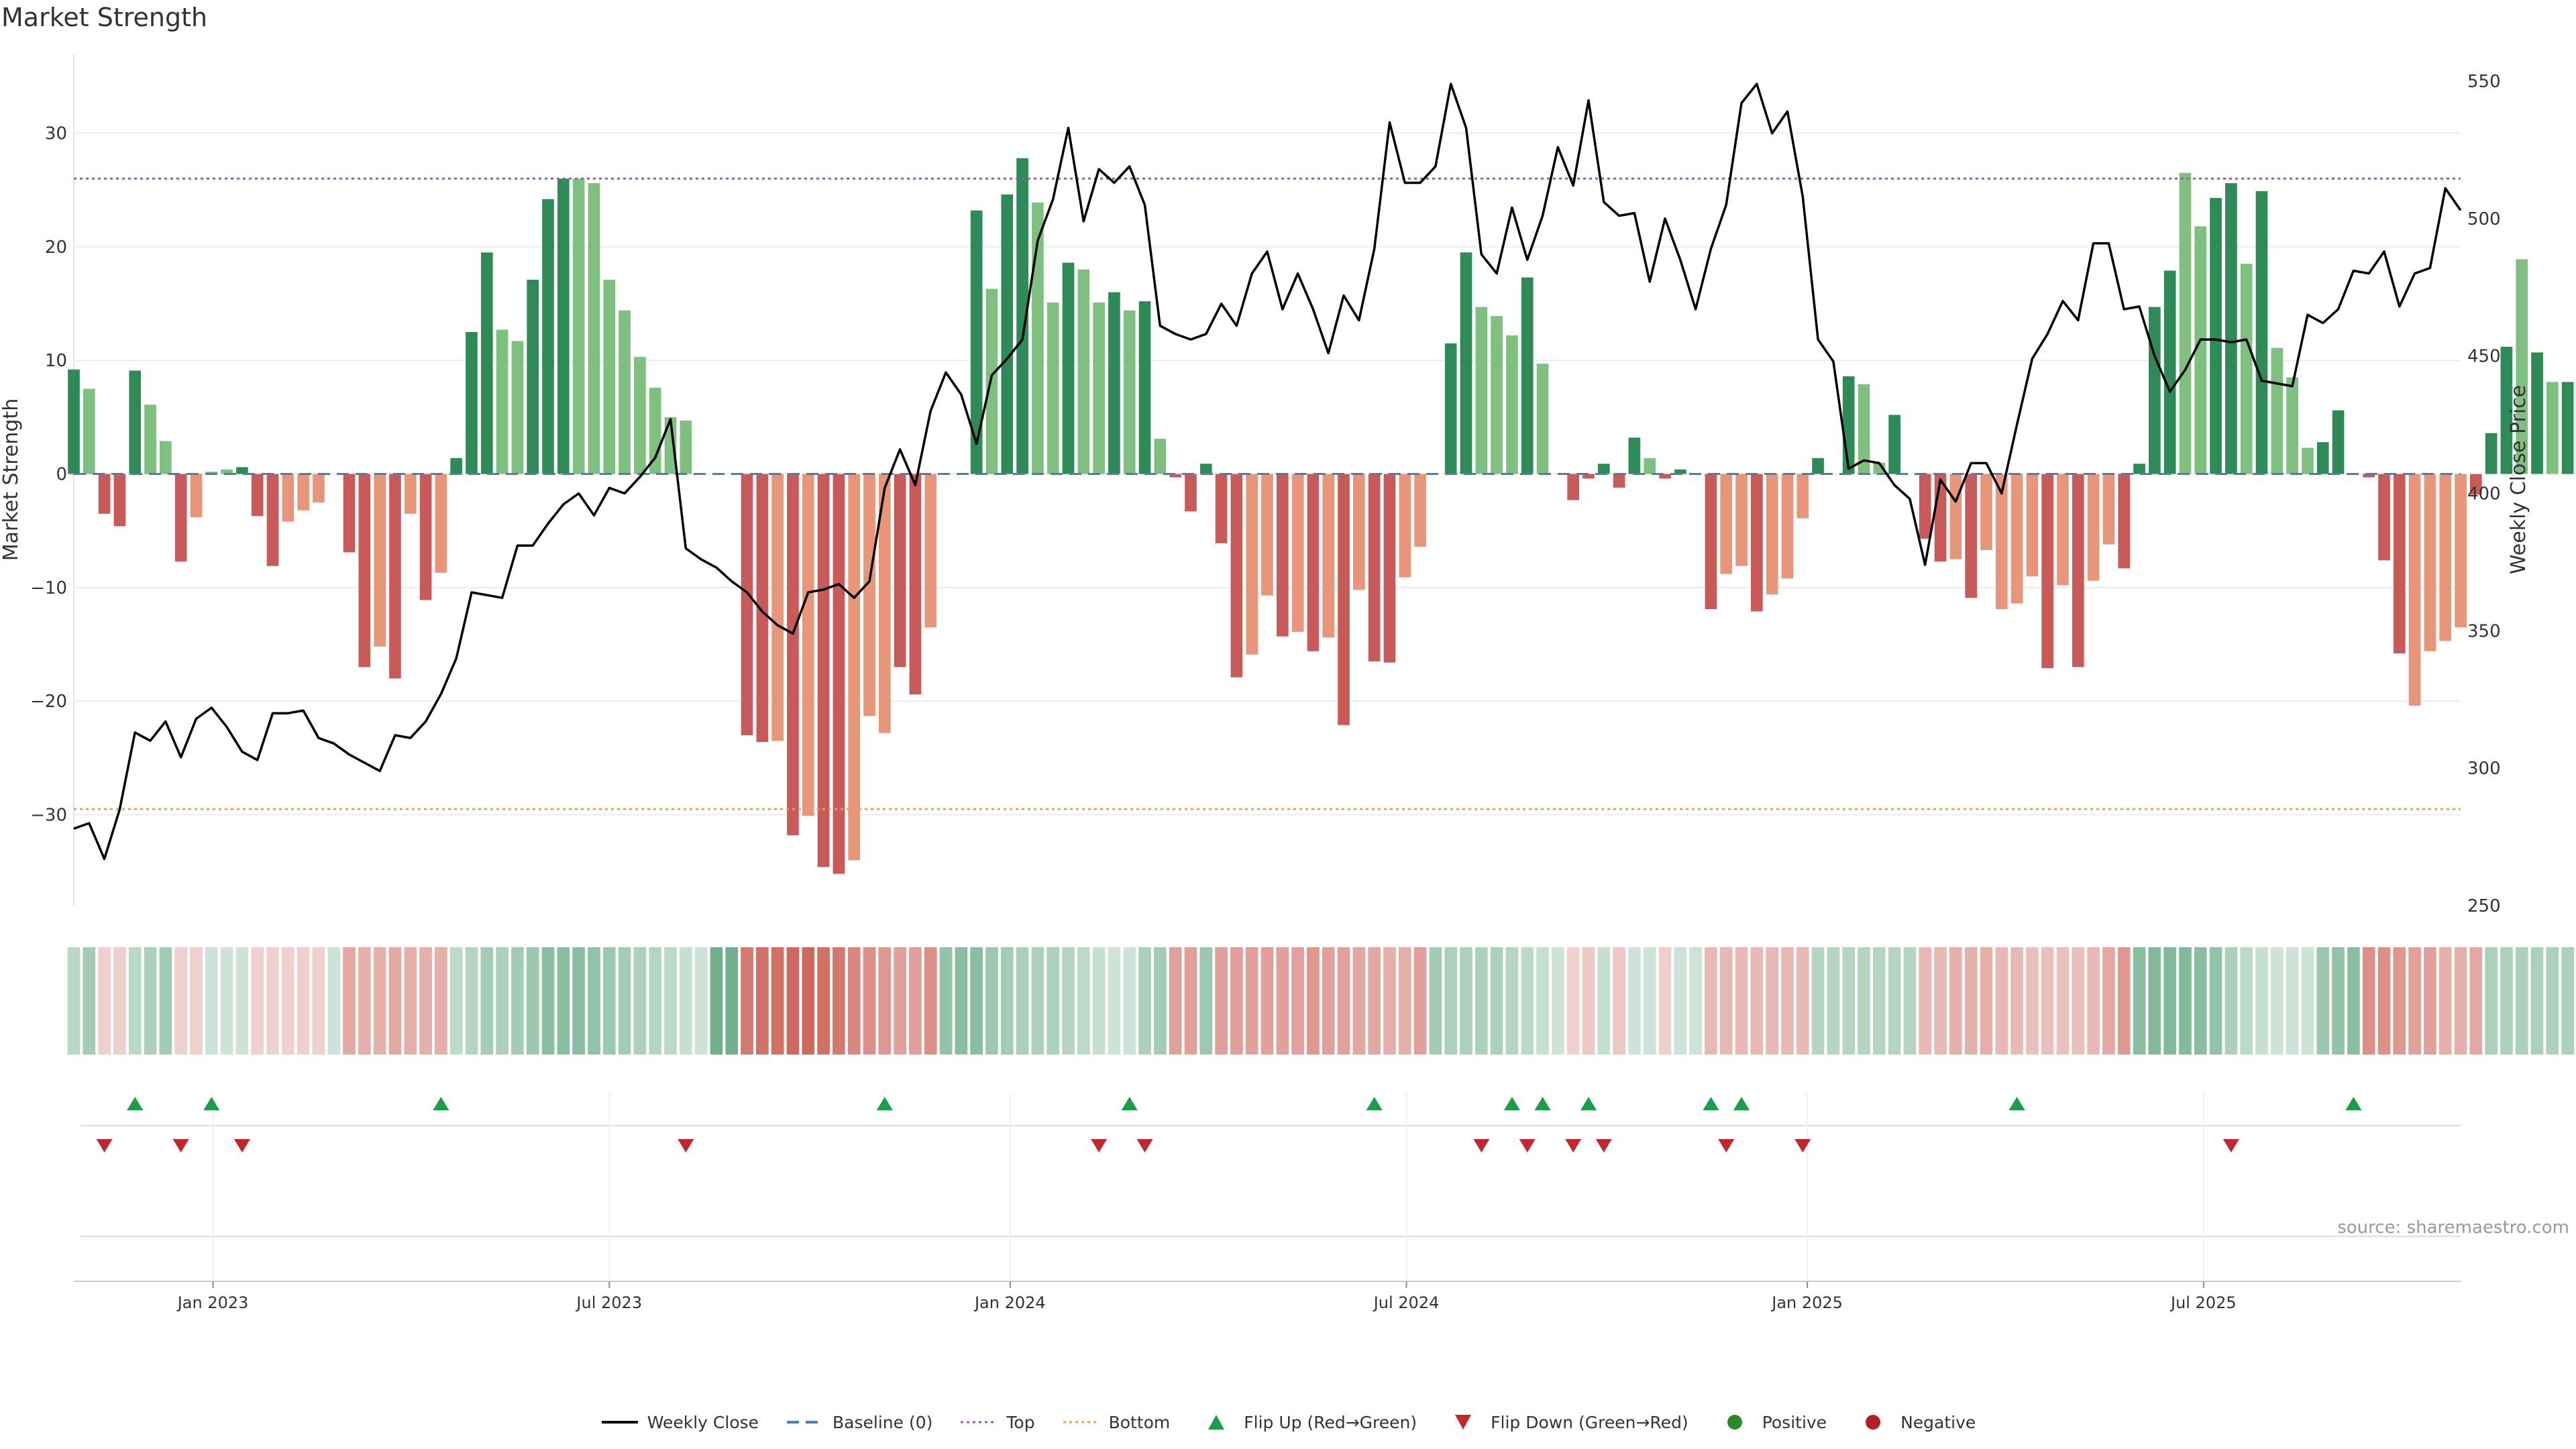 The height and width of the screenshot is (1449, 2576). What do you see at coordinates (1129, 1103) in the screenshot?
I see `flip-up-marker` at bounding box center [1129, 1103].